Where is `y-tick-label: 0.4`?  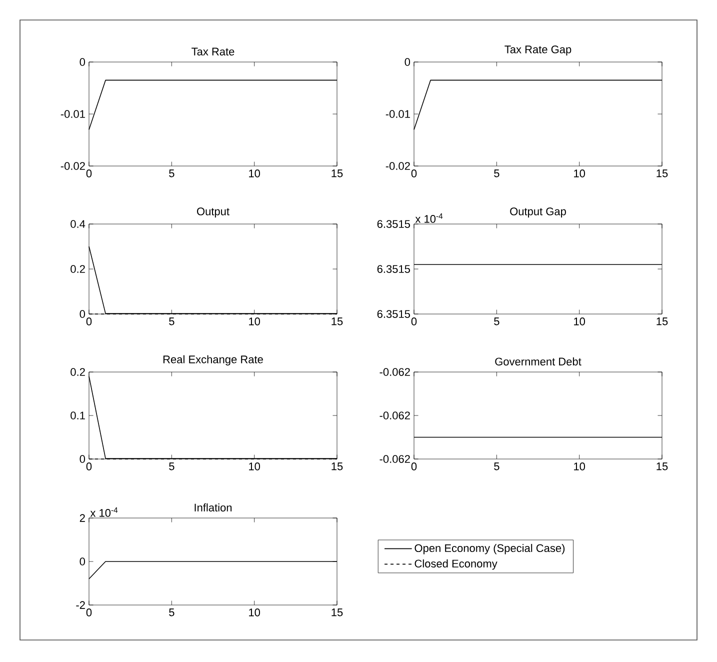
y-tick-label: 0.4 is located at coordinates (78, 224).